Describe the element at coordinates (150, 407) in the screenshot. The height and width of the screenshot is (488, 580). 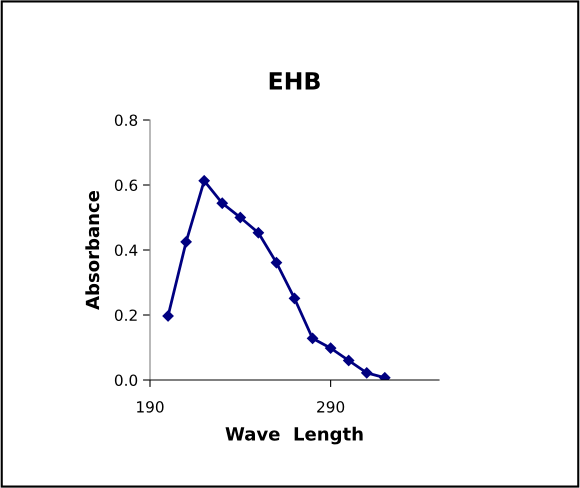
I see `x-tick-label: 190` at that location.